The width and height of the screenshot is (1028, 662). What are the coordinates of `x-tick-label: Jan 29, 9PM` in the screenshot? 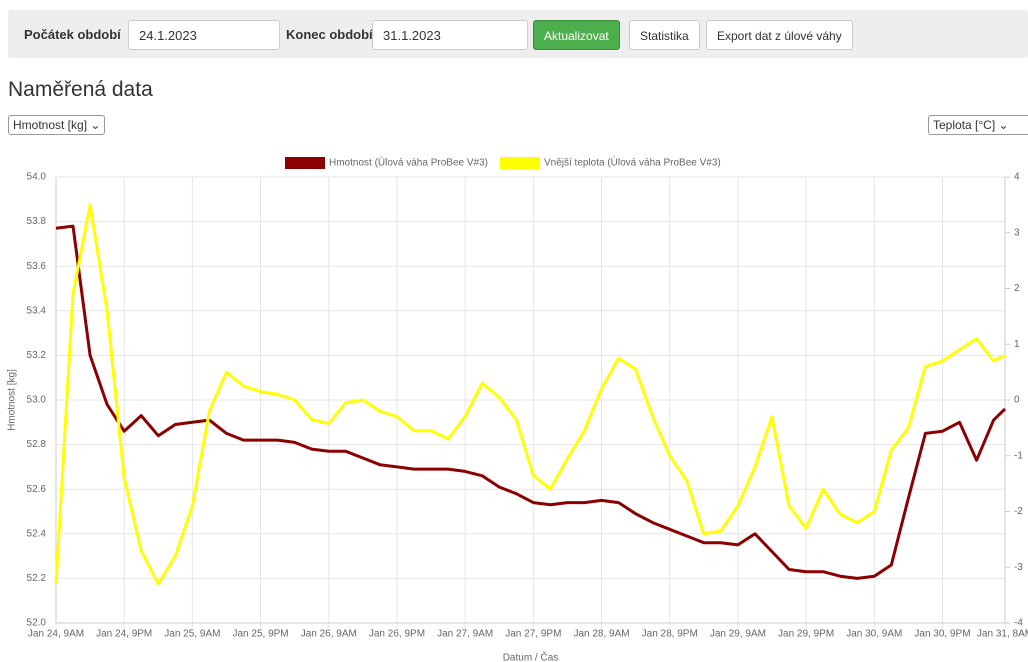 It's located at (806, 634).